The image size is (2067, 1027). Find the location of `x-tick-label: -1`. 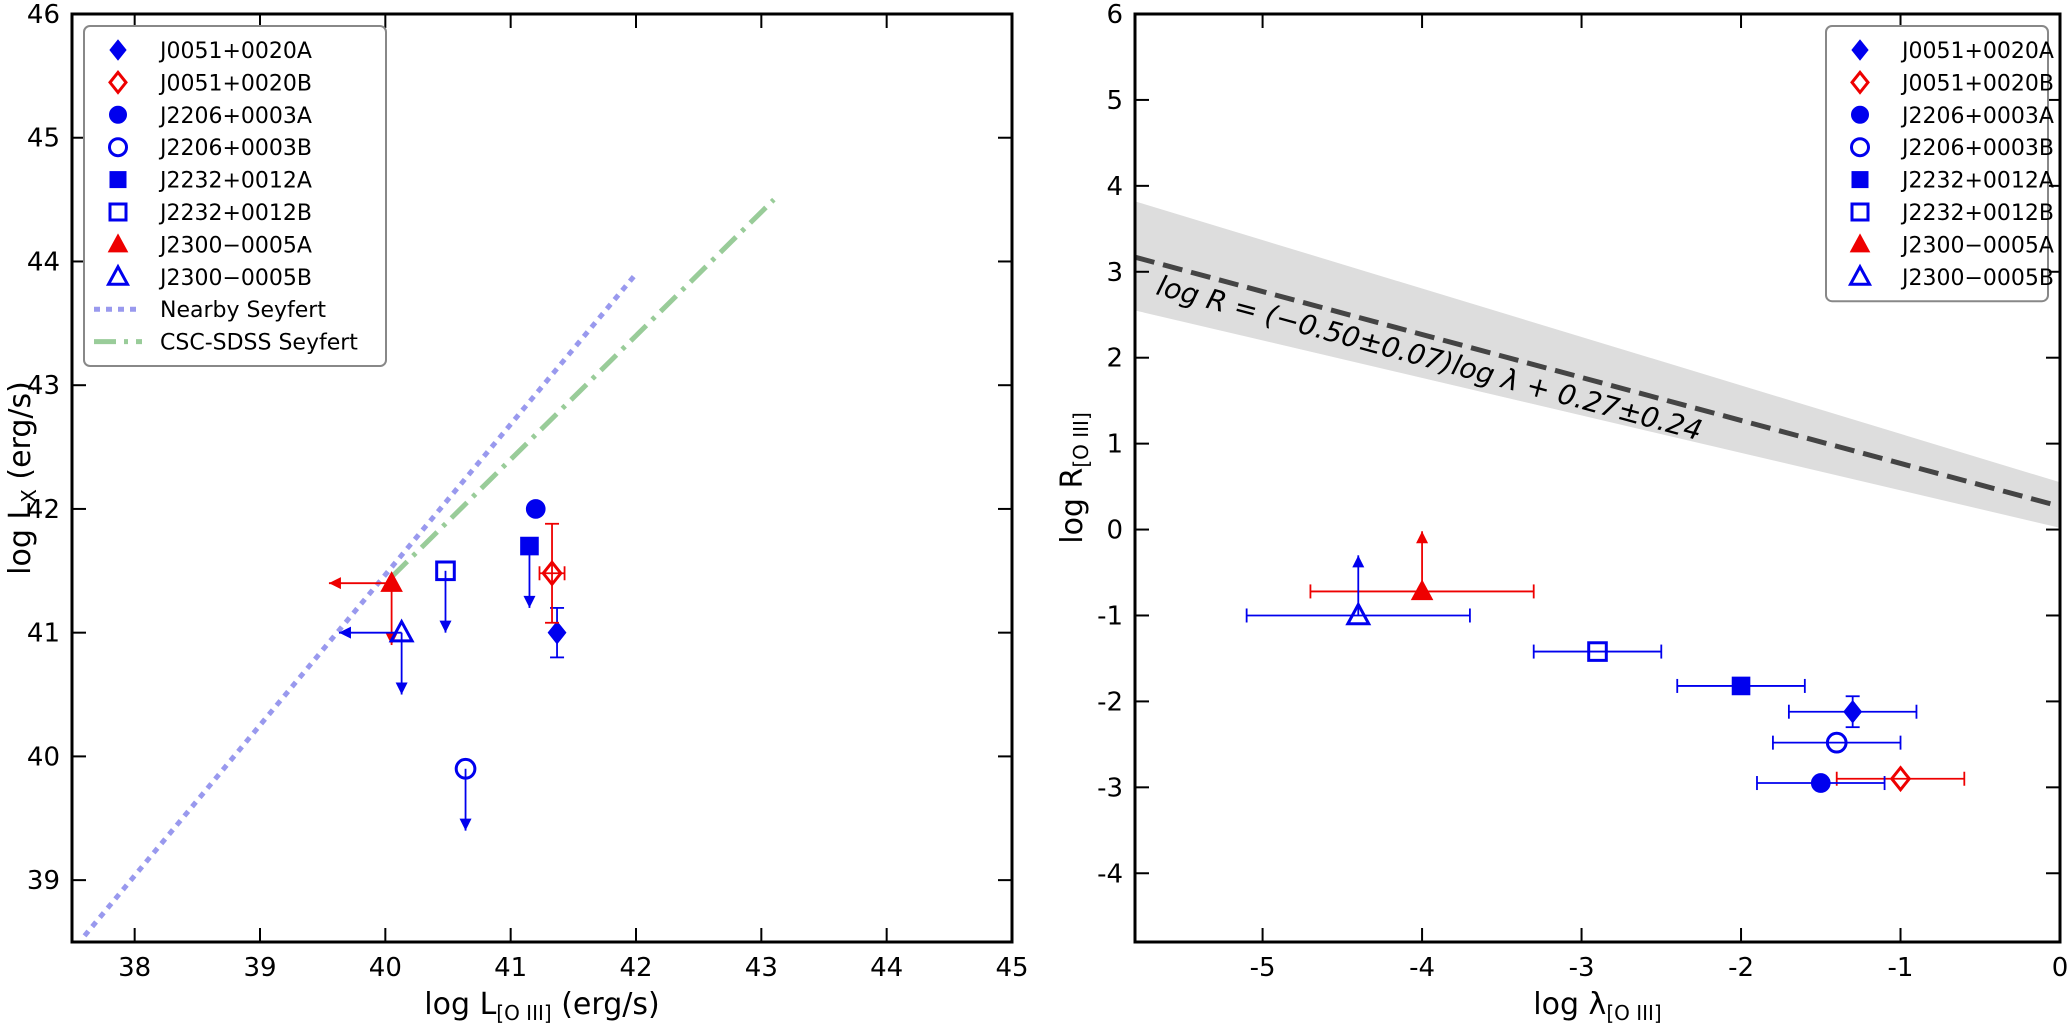

x-tick-label: -1 is located at coordinates (1901, 968).